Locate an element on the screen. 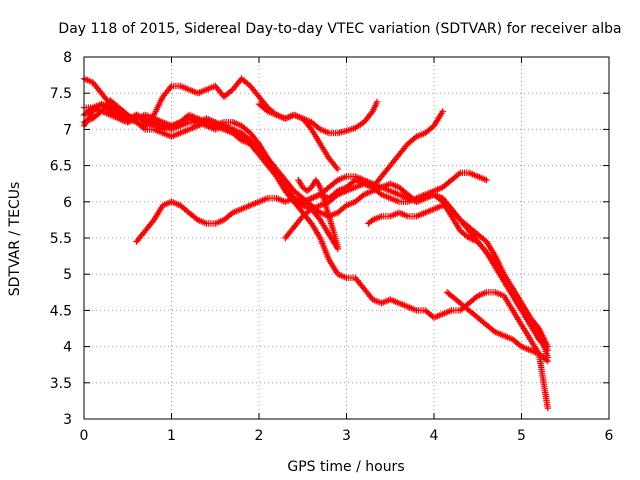 The height and width of the screenshot is (480, 640). y-tick-label: 6 is located at coordinates (67, 203).